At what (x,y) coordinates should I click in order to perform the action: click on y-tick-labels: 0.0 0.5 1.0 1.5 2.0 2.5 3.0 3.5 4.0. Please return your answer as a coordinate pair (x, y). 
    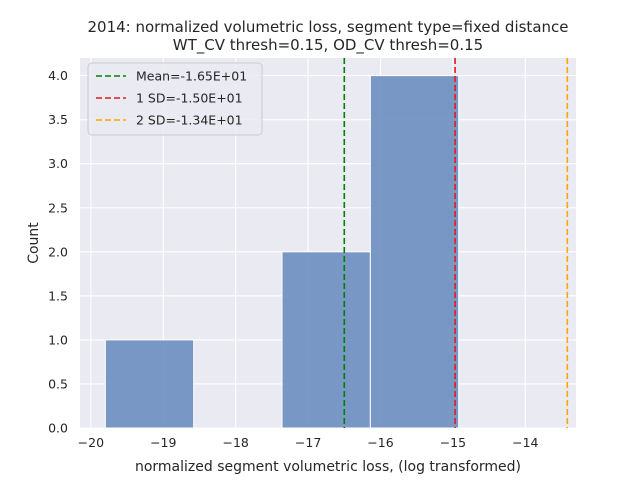
    Looking at the image, I should click on (58, 251).